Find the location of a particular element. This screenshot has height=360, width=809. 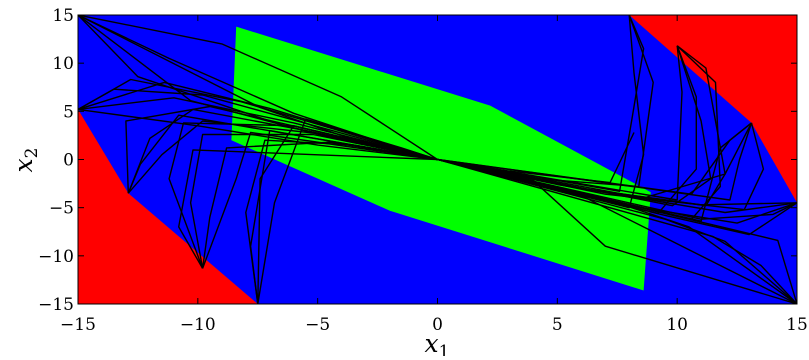

y-tick-label: 5 is located at coordinates (68, 112).